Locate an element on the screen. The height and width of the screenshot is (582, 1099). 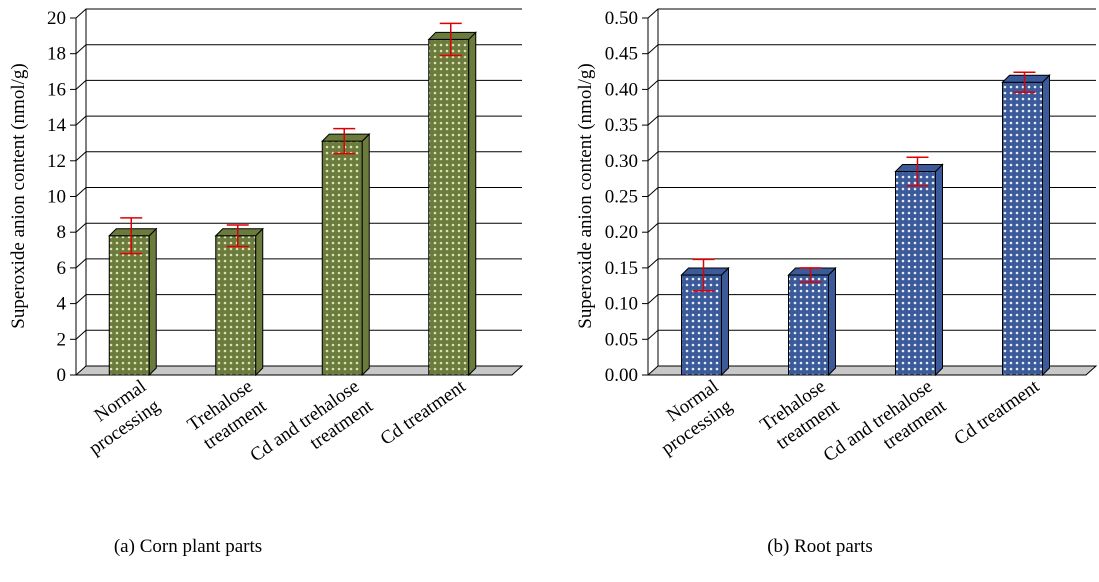
y-tick-label: 14 is located at coordinates (57, 125).